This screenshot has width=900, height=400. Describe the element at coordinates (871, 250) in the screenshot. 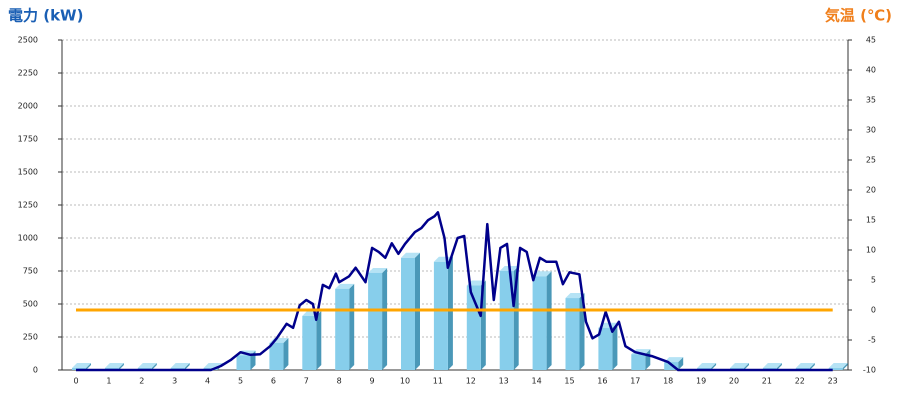

I see `y2-tick-label: 10` at that location.